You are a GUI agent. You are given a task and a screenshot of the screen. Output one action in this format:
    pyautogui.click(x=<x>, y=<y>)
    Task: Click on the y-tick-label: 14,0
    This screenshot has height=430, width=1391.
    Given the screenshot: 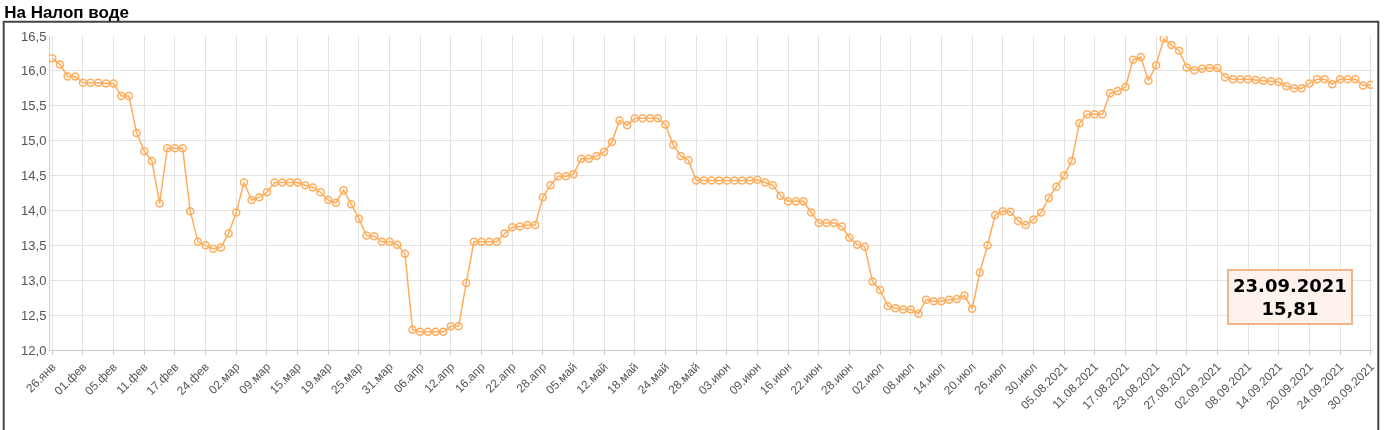 What is the action you would take?
    pyautogui.click(x=34, y=210)
    